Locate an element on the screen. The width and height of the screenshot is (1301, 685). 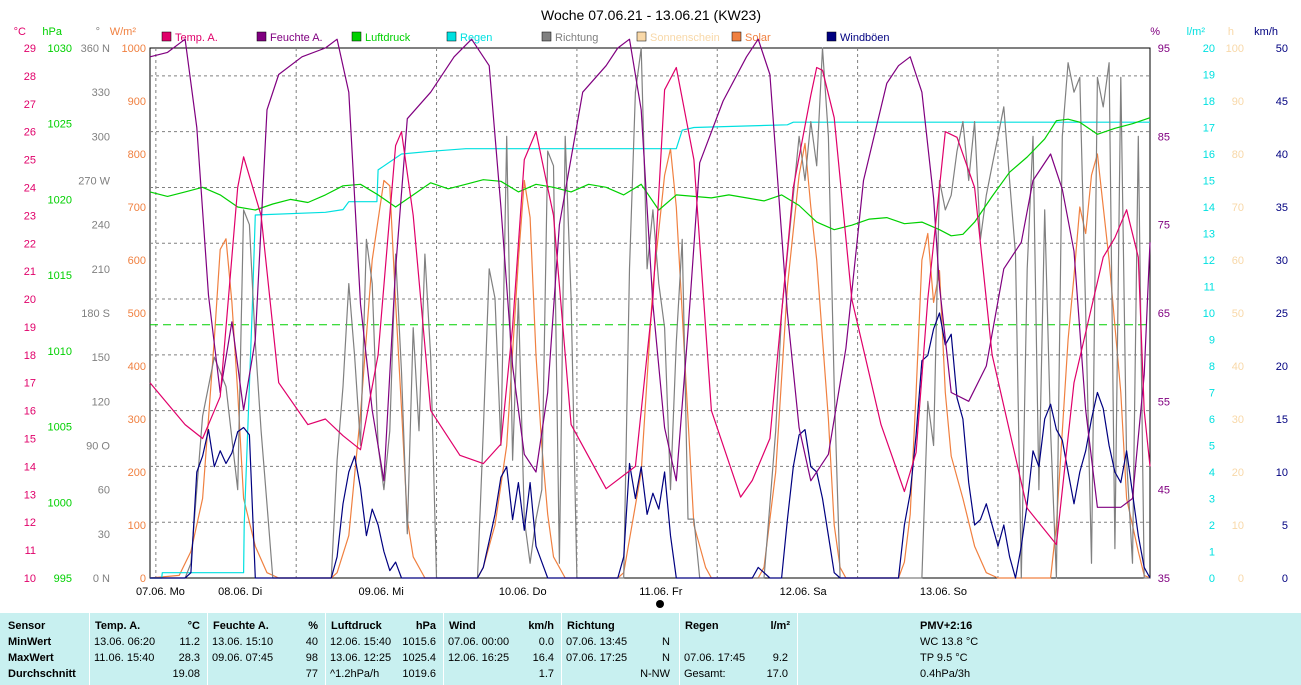
stats-direction-max-value: N is located at coordinates (666, 658).